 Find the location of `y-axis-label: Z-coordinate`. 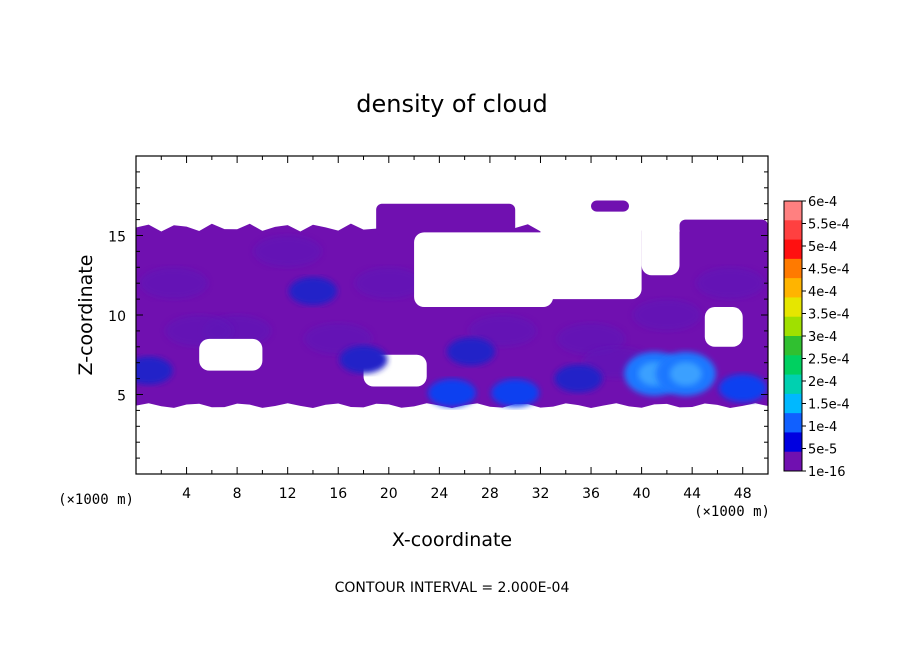

y-axis-label: Z-coordinate is located at coordinates (86, 315).